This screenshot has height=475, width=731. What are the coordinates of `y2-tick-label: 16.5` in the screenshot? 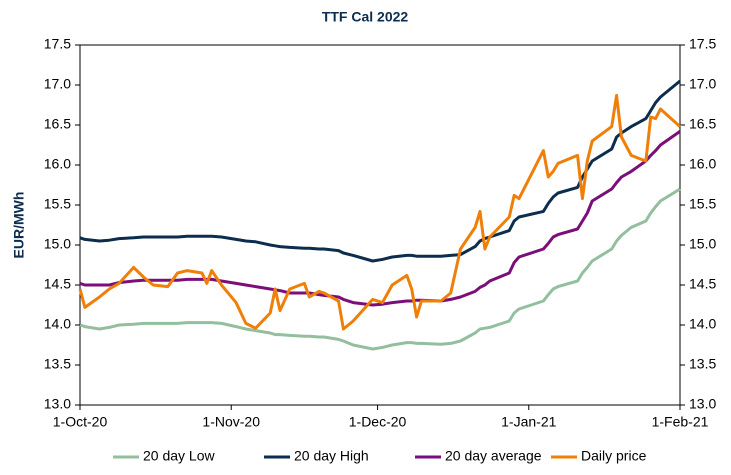 It's located at (702, 124).